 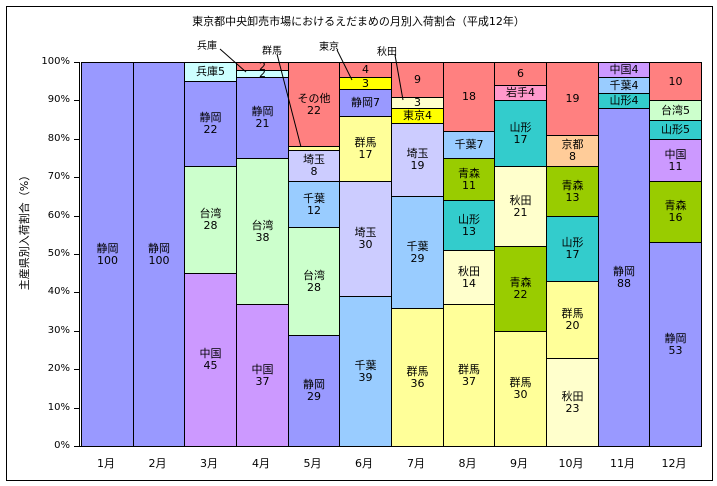 I want to click on segment-month10-aomori: 青森 13, so click(x=572, y=191).